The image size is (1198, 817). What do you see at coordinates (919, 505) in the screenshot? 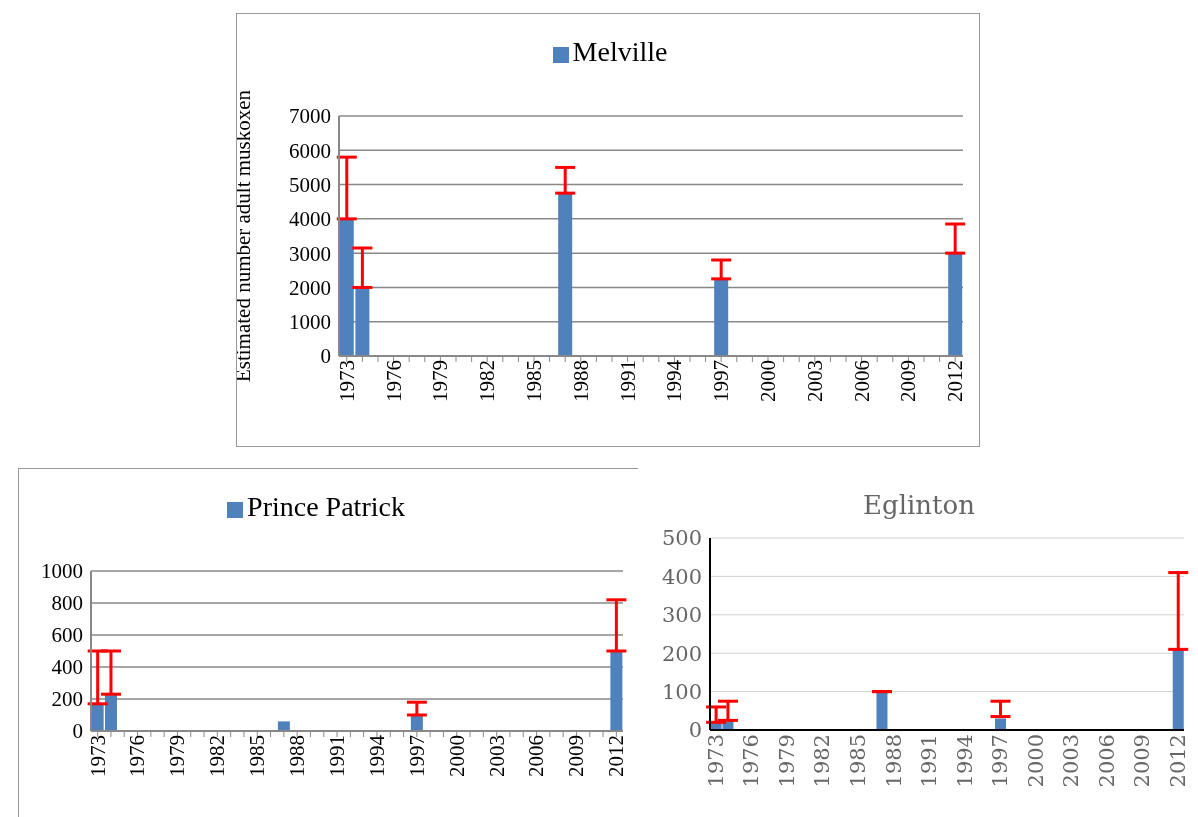
I see `chart-title: Eglinton` at bounding box center [919, 505].